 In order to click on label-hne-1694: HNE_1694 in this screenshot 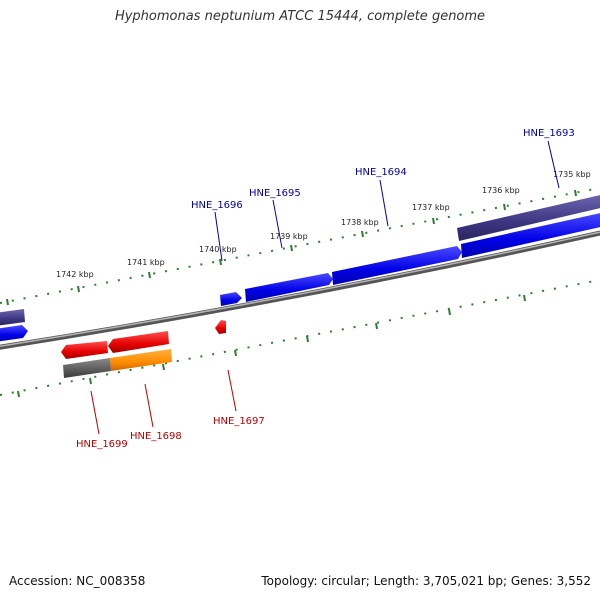, I will do `click(381, 172)`.